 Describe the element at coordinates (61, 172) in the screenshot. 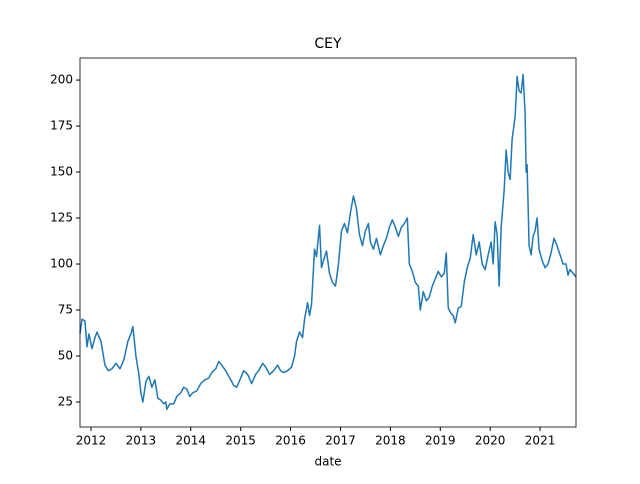

I see `y-tick-label: 150` at that location.